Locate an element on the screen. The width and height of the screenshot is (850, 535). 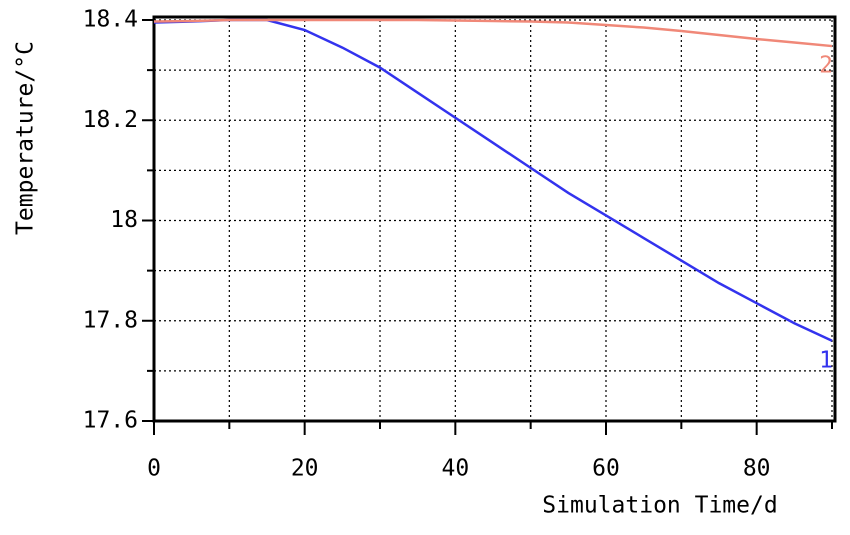
y-axis-label: Temperature/°C is located at coordinates (26, 138).